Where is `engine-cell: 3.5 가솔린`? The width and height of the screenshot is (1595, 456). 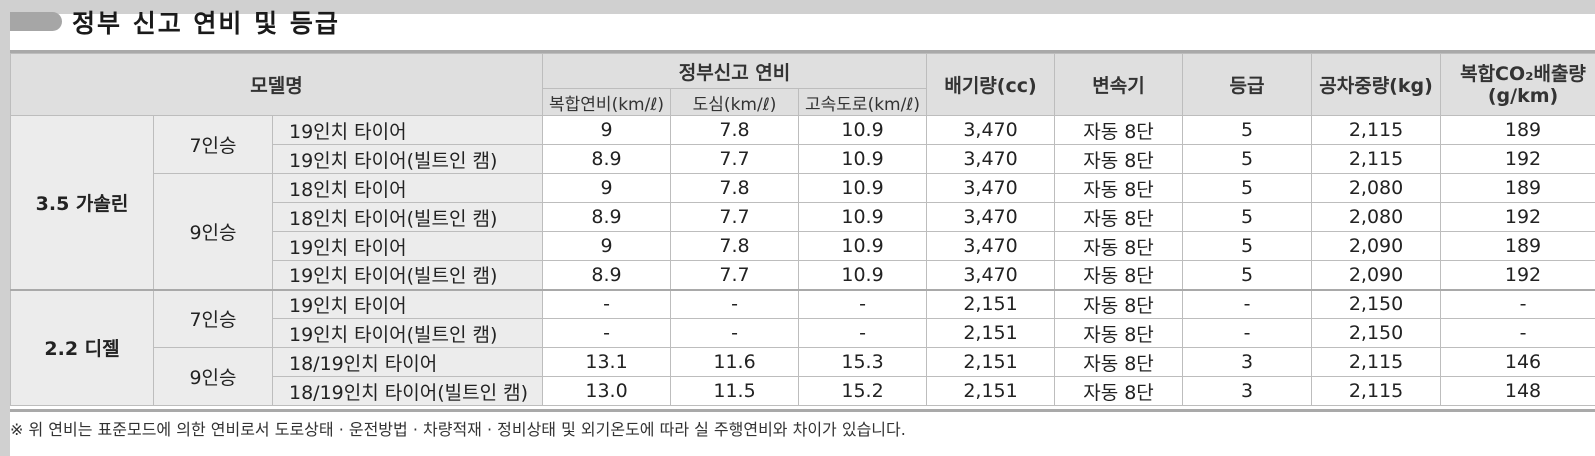 engine-cell: 3.5 가솔린 is located at coordinates (82, 202).